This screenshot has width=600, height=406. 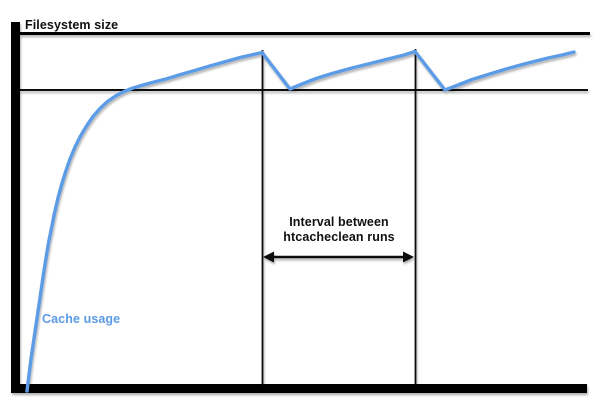 What do you see at coordinates (15, 207) in the screenshot?
I see `y-axis` at bounding box center [15, 207].